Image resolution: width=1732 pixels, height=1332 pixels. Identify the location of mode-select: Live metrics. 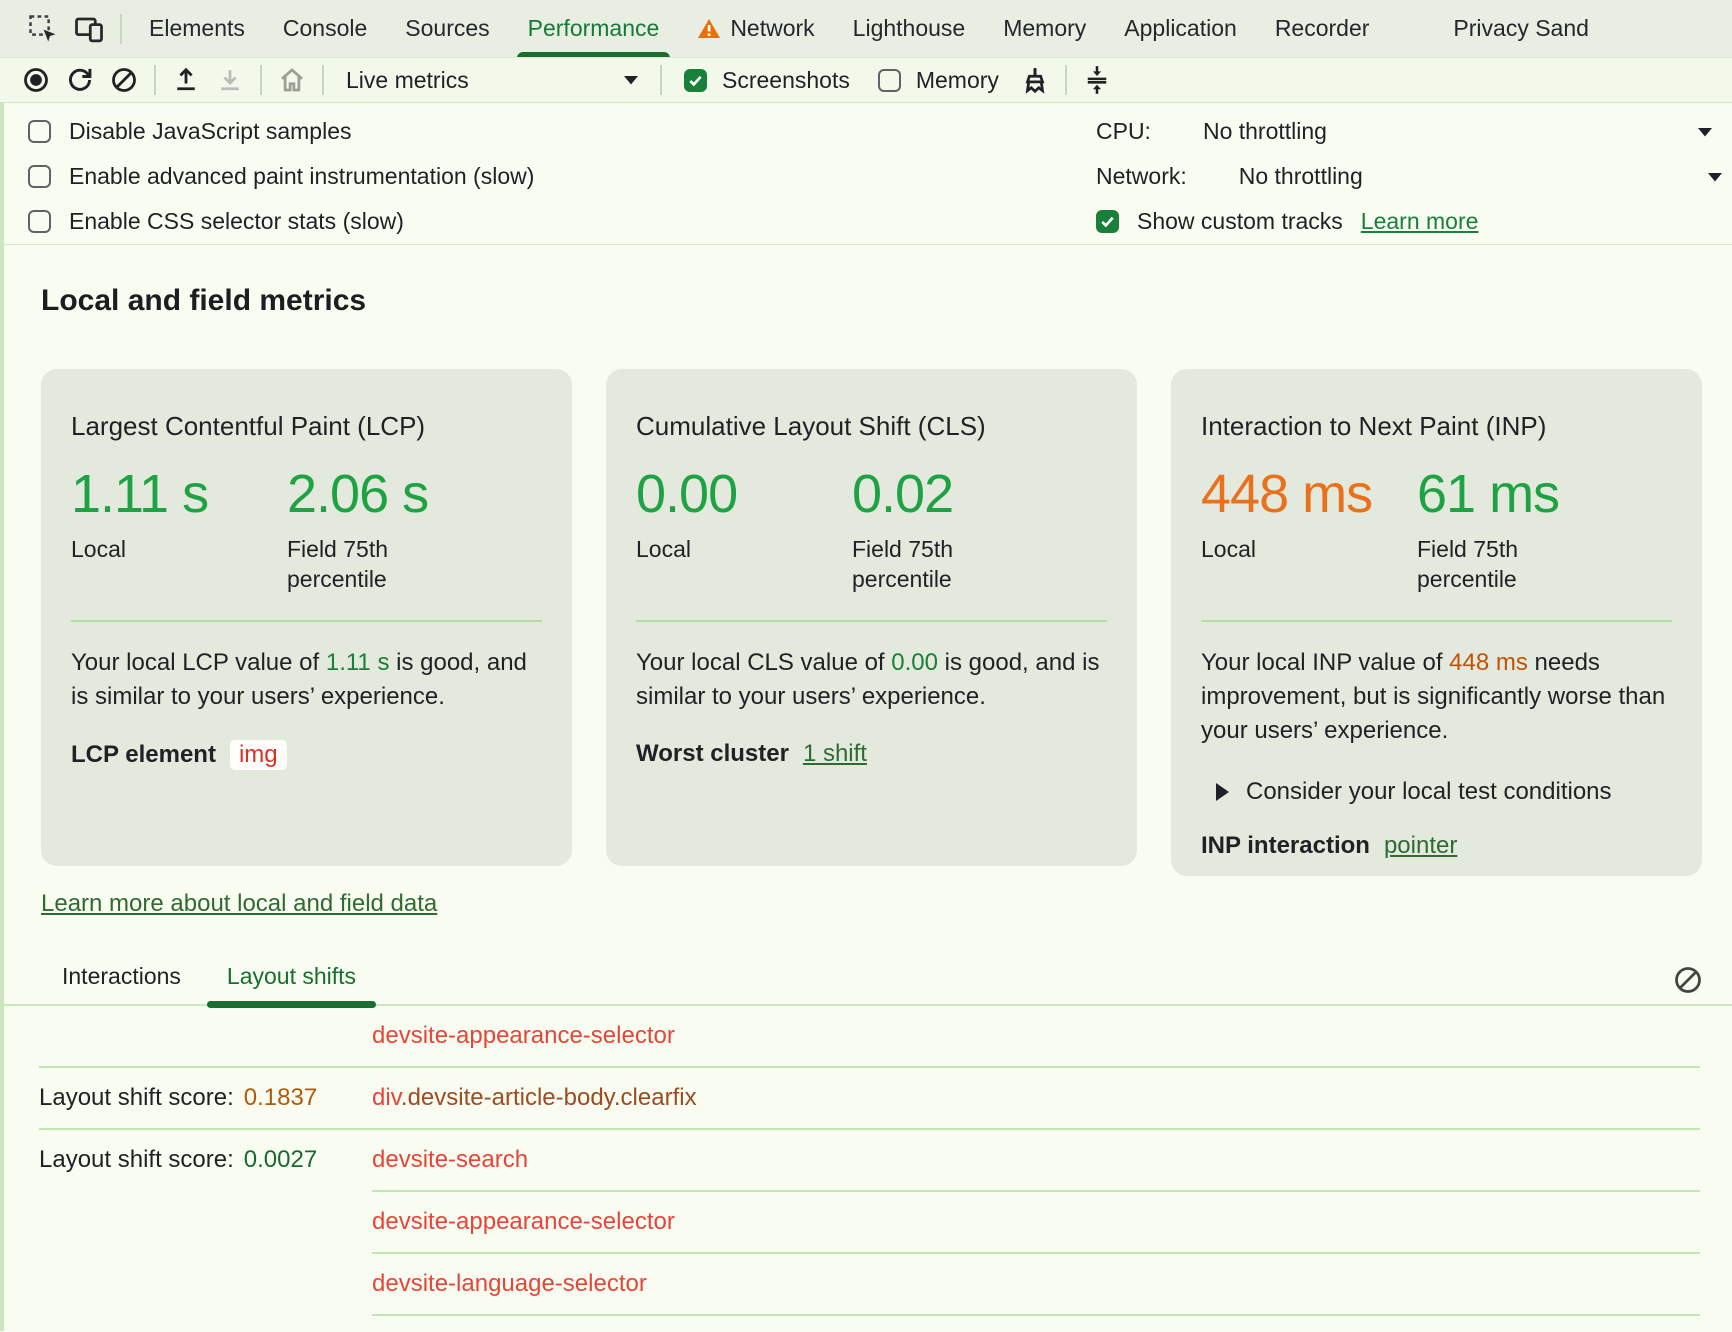
(492, 80).